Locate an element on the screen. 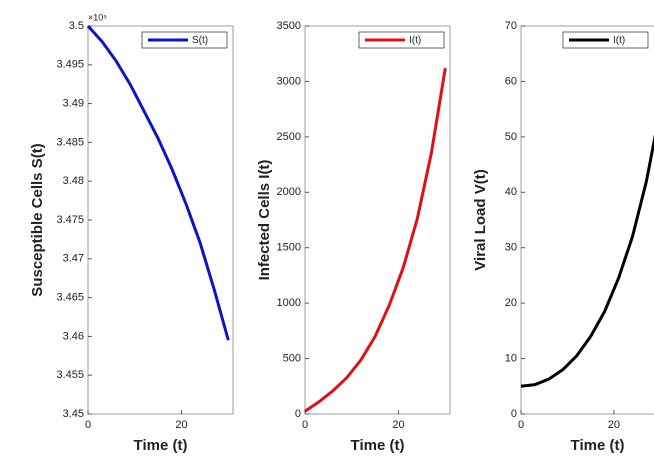 The image size is (654, 464). y-tick-label: 3.49 is located at coordinates (73, 104).